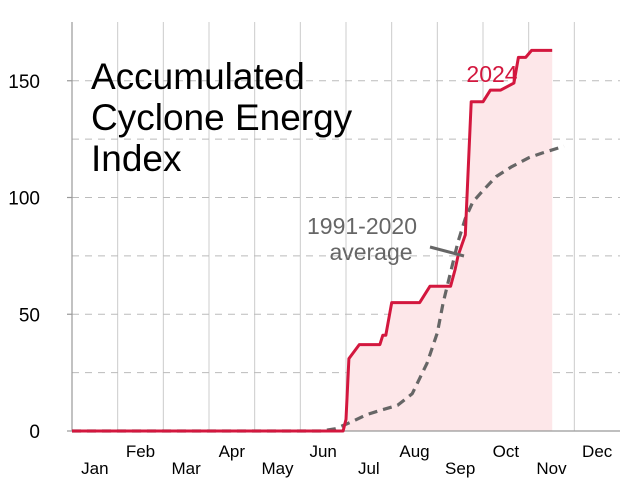 Image resolution: width=640 pixels, height=485 pixels. I want to click on average-label-line-2: average, so click(370, 252).